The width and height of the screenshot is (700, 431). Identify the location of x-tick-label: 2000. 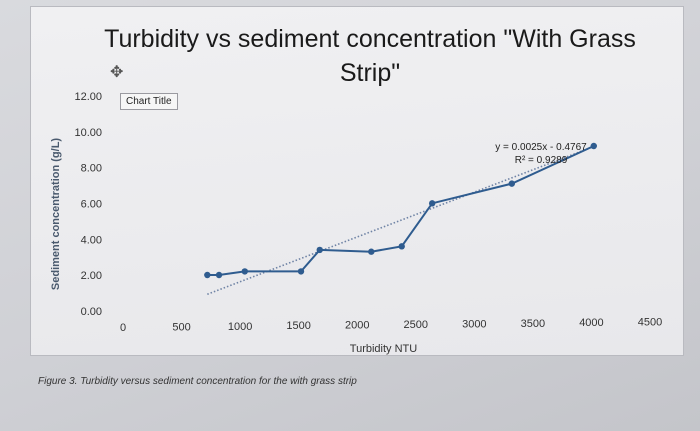
(357, 326).